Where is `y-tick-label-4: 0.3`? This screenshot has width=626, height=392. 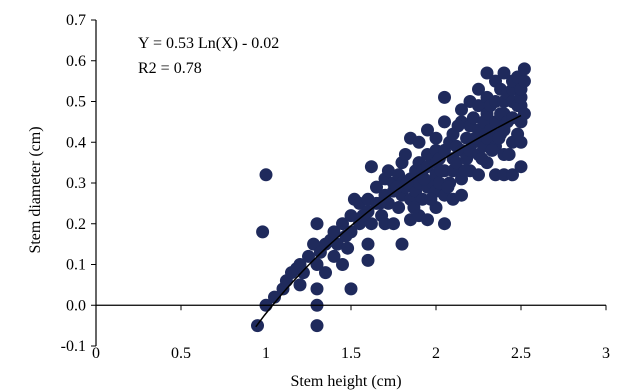
y-tick-label-4: 0.3 is located at coordinates (76, 183).